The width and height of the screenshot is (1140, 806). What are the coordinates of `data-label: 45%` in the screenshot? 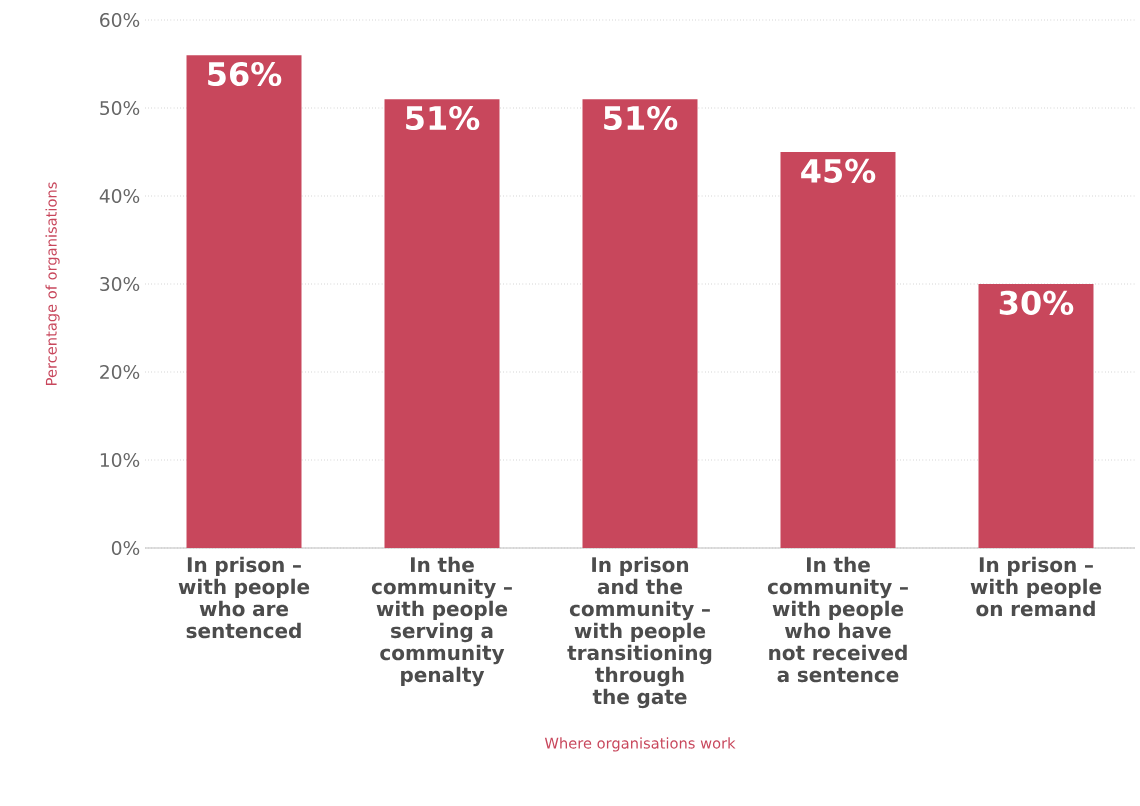 It's located at (838, 170).